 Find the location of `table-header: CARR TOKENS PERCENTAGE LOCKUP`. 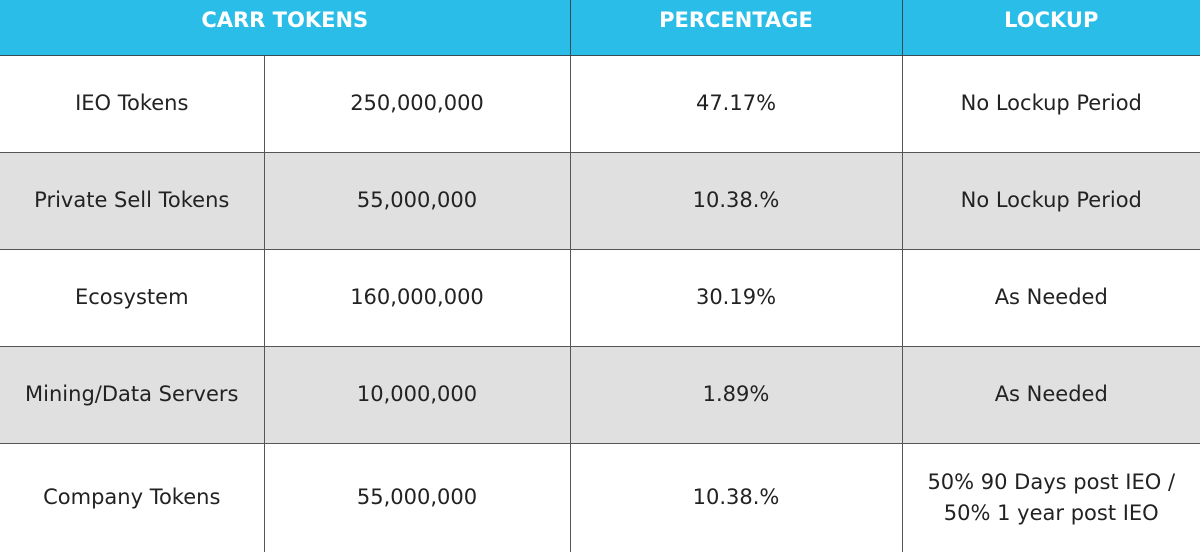

table-header: CARR TOKENS PERCENTAGE LOCKUP is located at coordinates (600, 28).